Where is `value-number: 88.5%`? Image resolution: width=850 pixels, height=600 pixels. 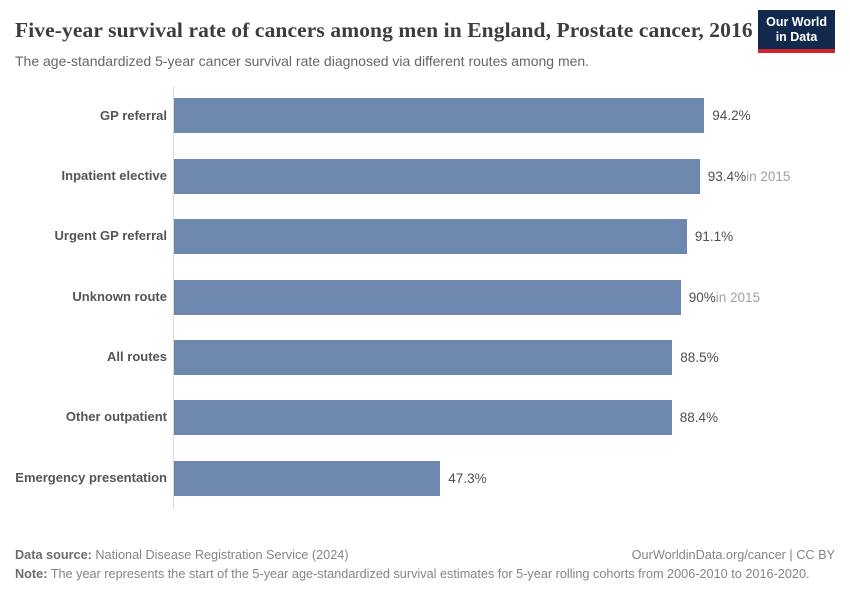
value-number: 88.5% is located at coordinates (699, 358).